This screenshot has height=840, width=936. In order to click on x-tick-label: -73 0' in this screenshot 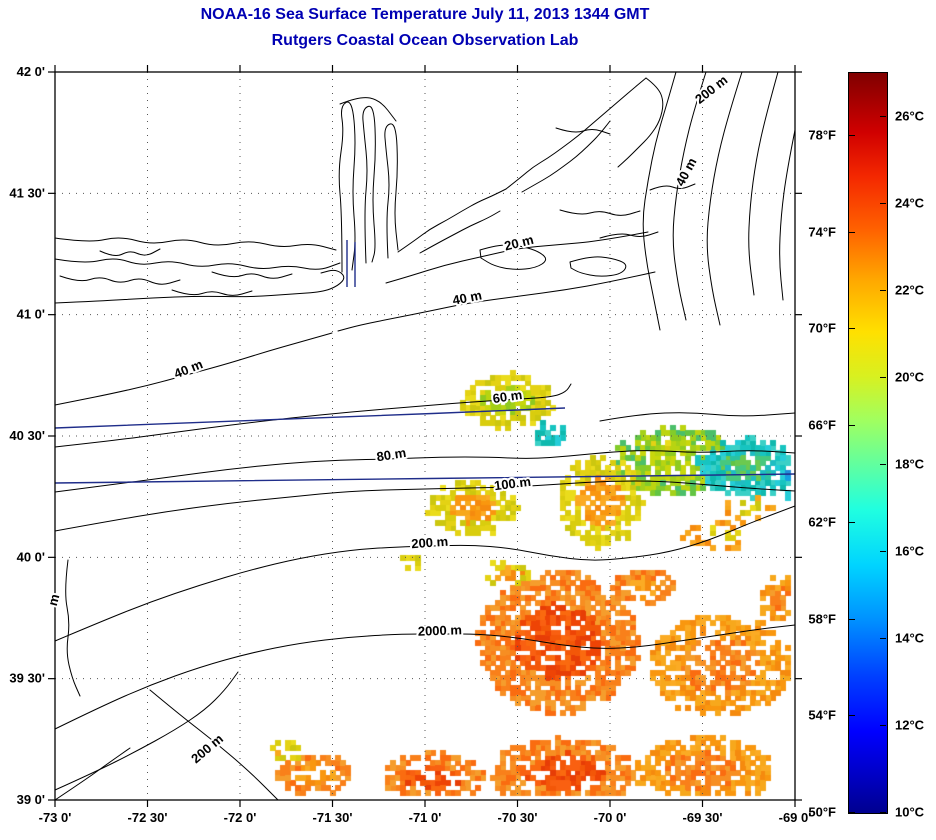, I will do `click(55, 817)`.